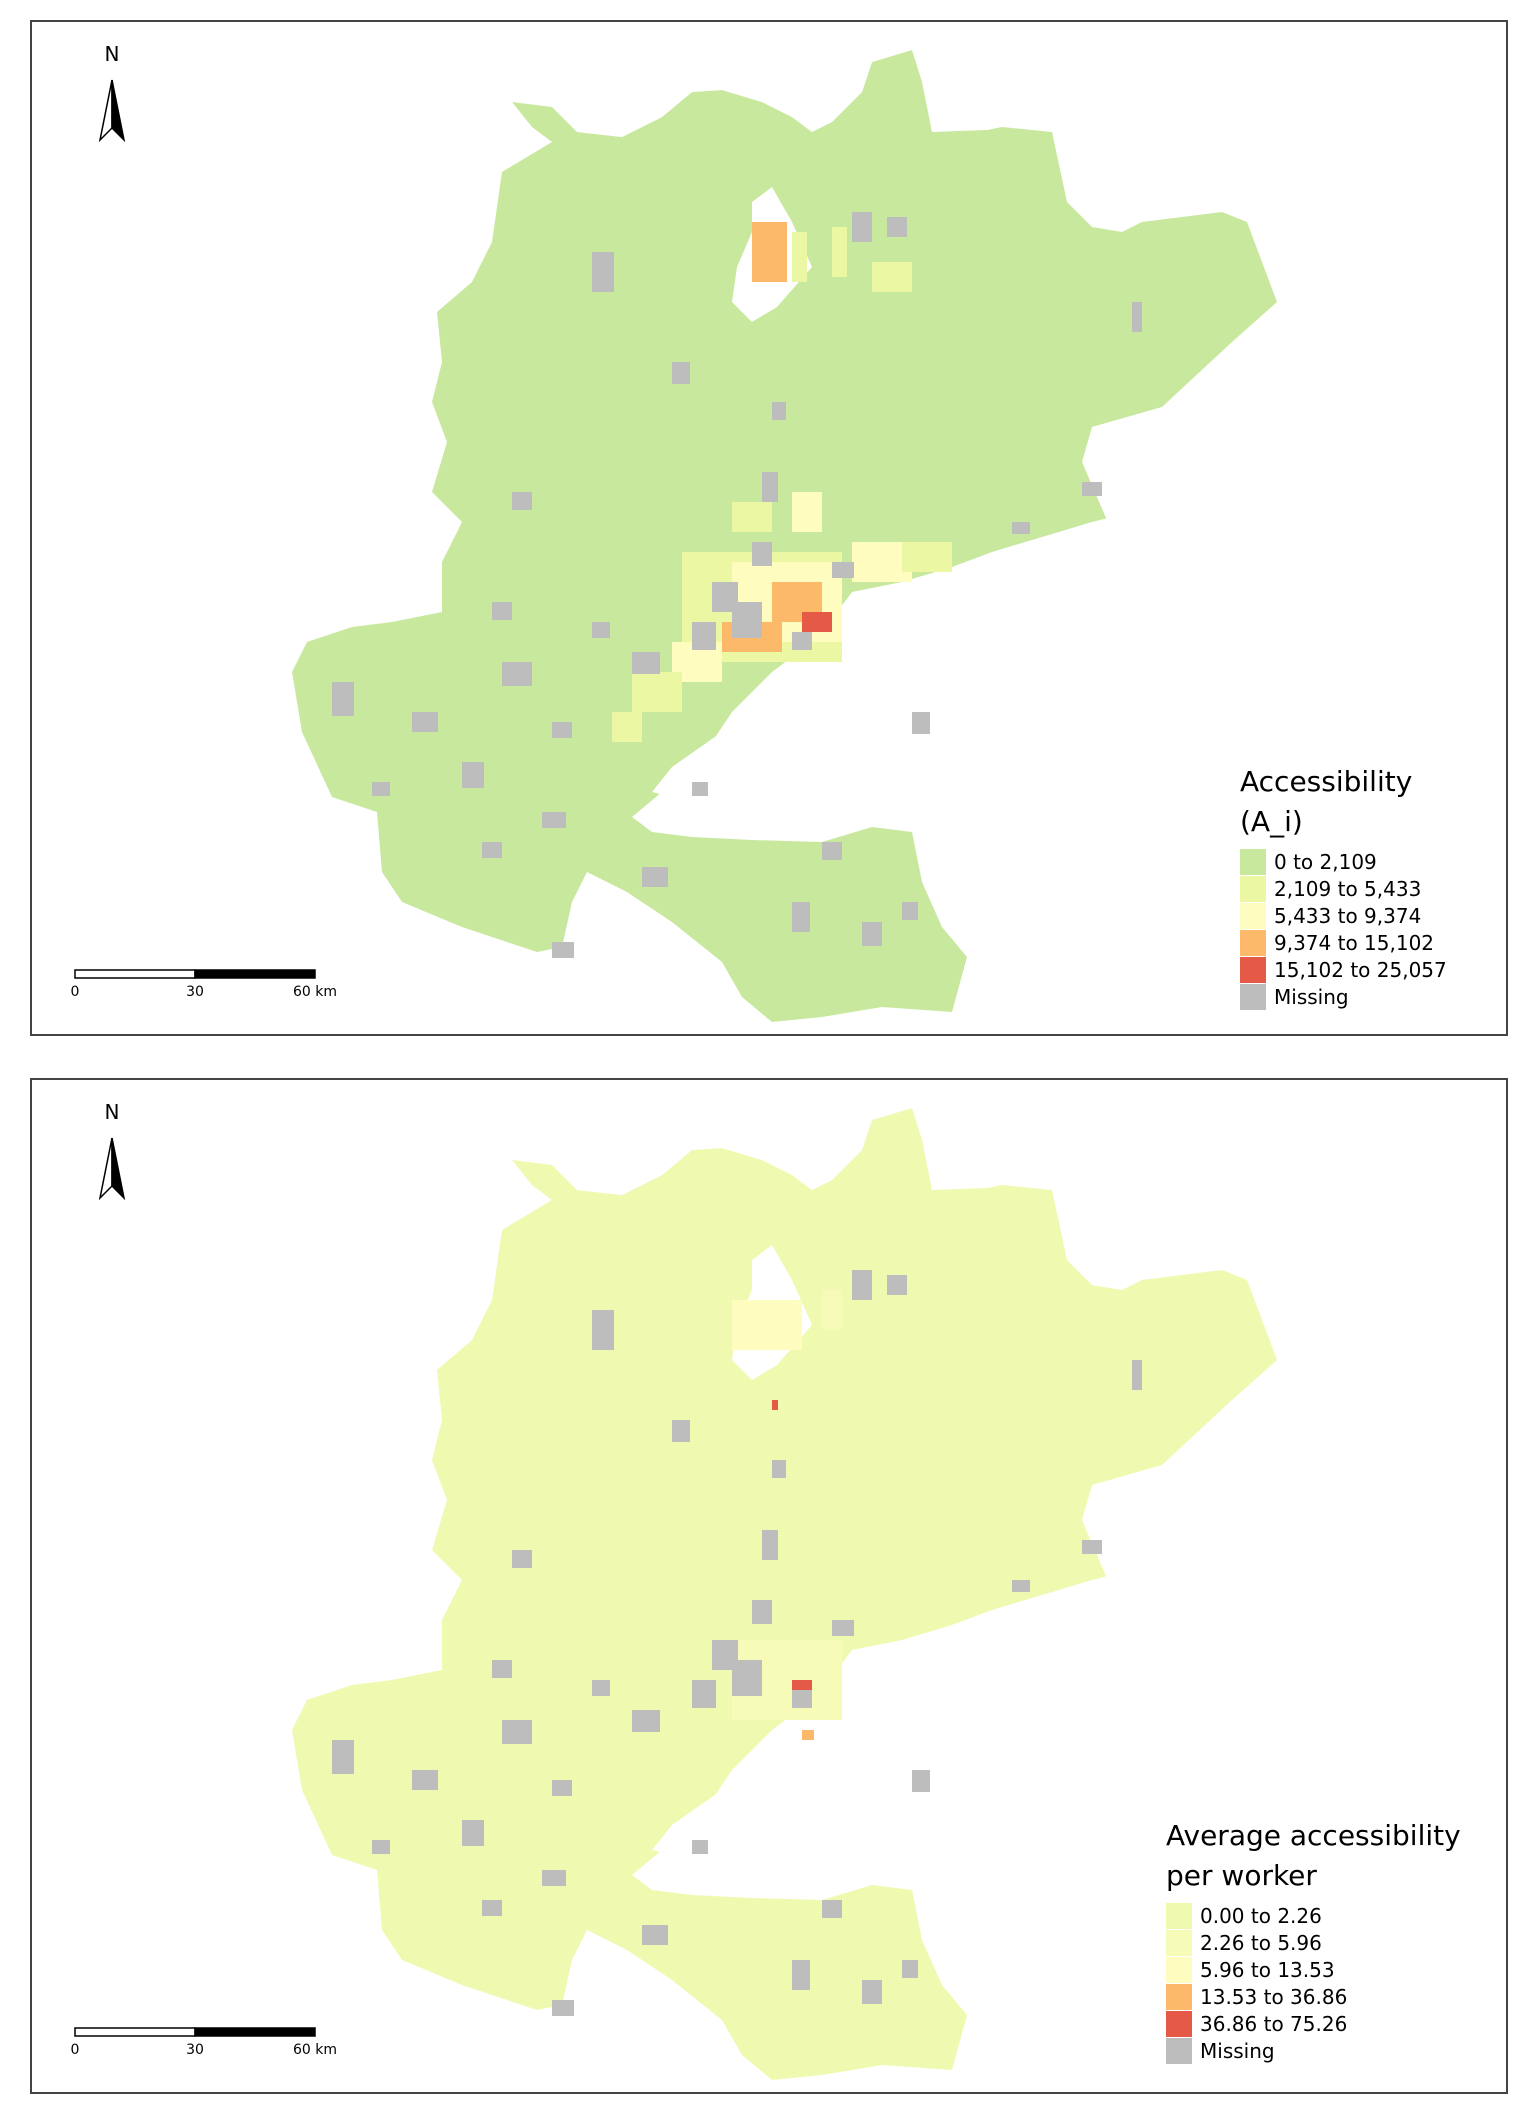  Describe the element at coordinates (75, 2050) in the screenshot. I see `scale-tick-0: 0` at that location.